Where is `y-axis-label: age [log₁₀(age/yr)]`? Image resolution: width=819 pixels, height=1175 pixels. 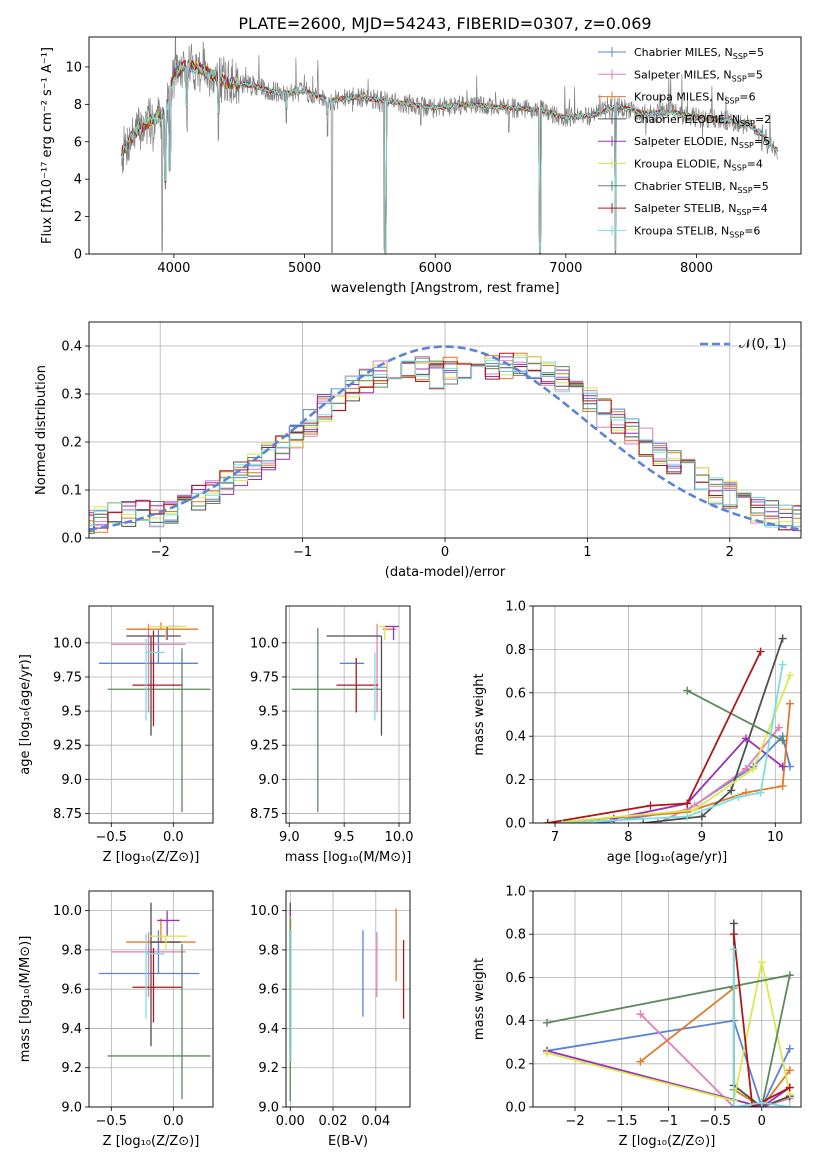
y-axis-label: age [log₁₀(age/yr)] is located at coordinates (25, 714).